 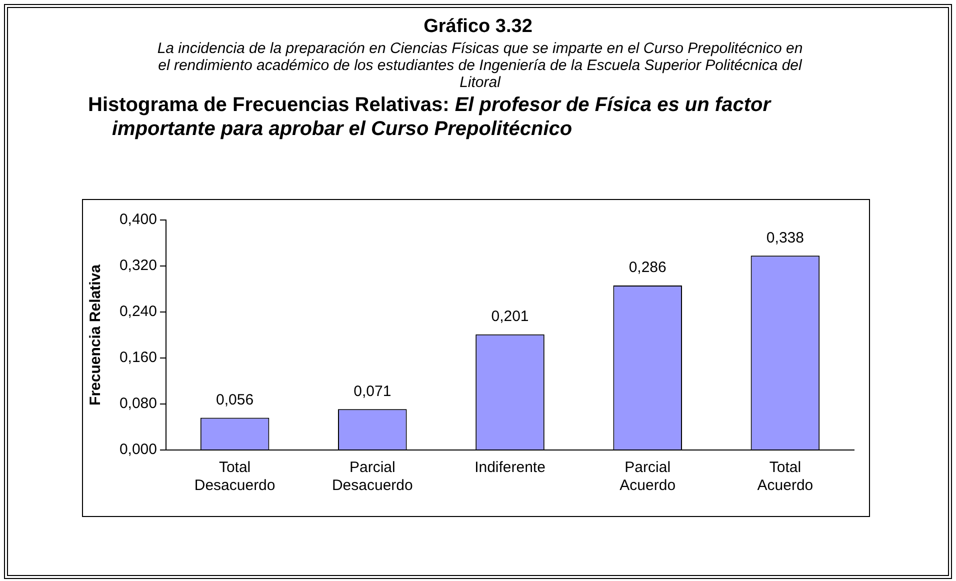 I want to click on x-tick-label: Parcial Acuerdo, so click(x=648, y=476).